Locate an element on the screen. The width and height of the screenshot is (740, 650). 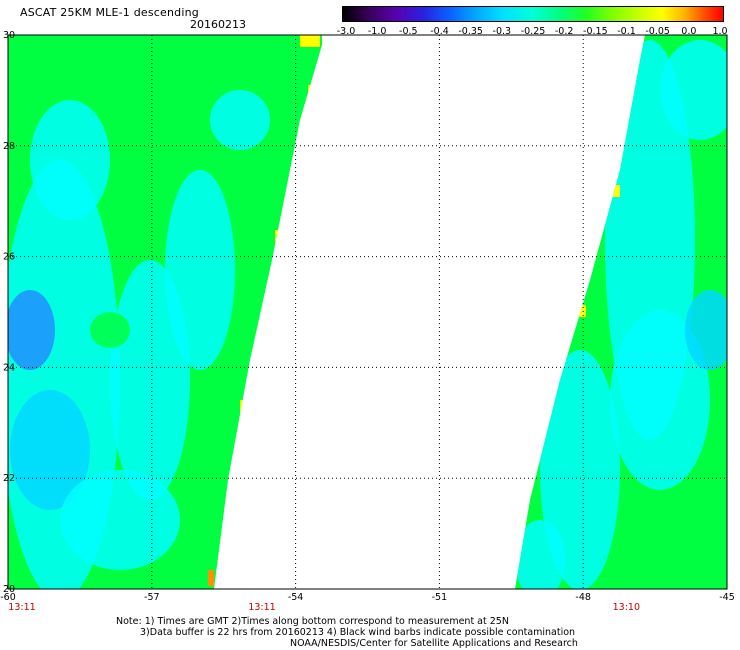
lat-tick-label: 30 is located at coordinates (9, 35).